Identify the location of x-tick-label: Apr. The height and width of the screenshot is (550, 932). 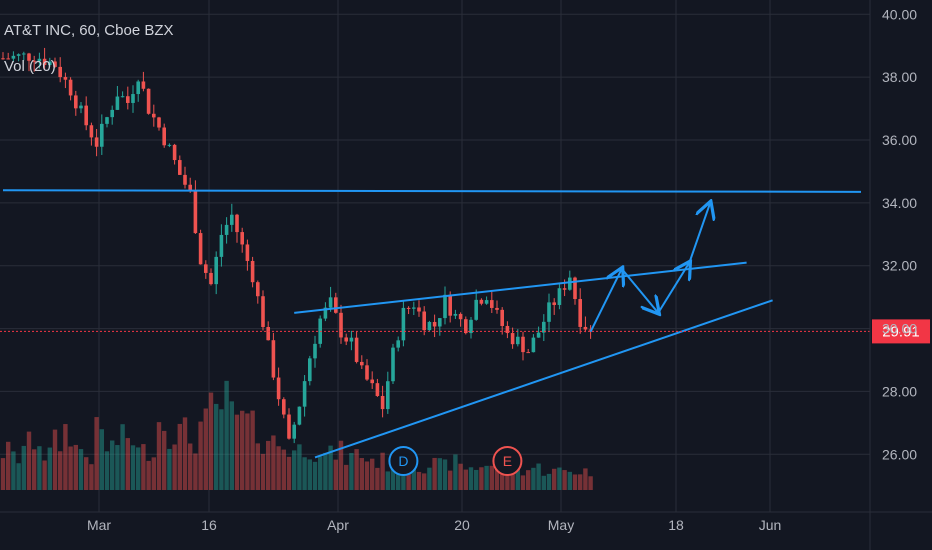
(338, 525).